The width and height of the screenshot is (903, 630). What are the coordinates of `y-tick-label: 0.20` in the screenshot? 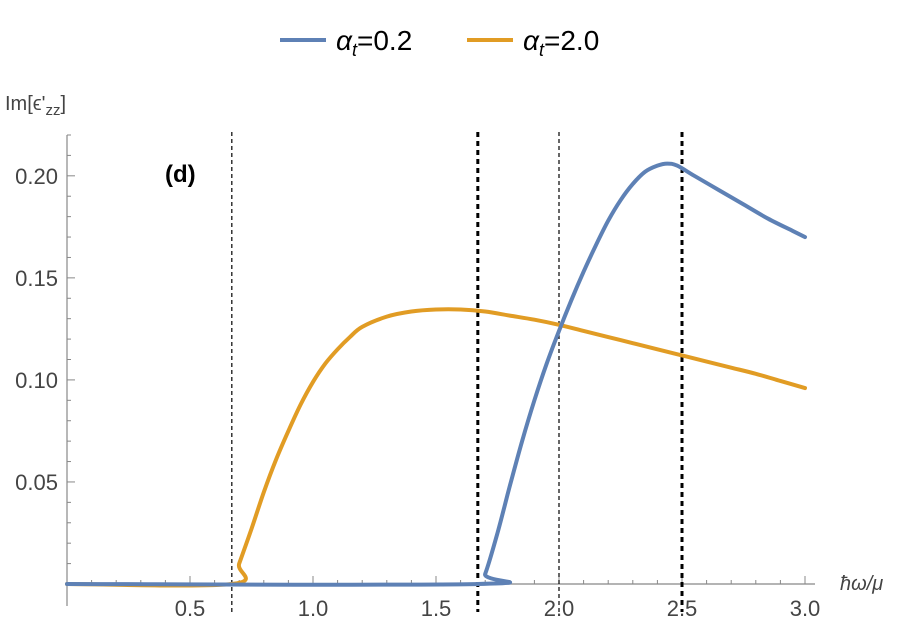 It's located at (36, 176).